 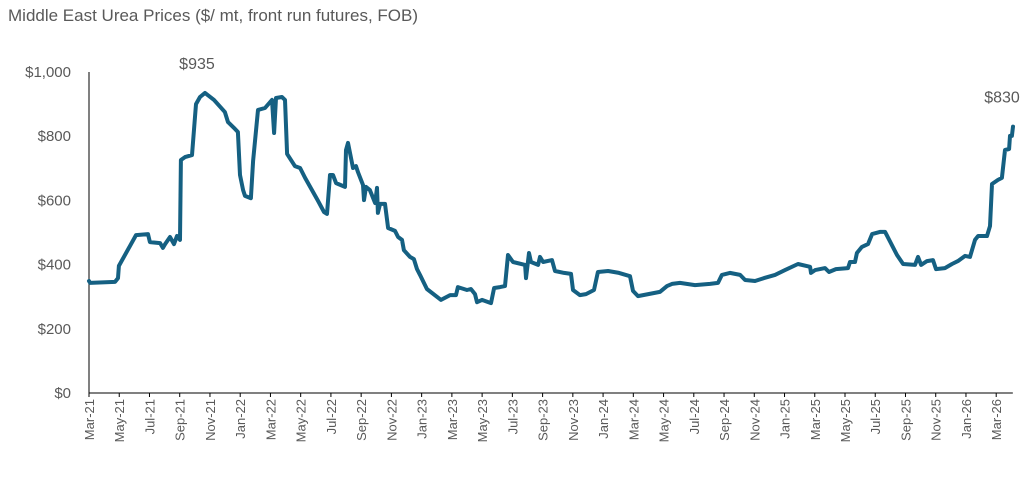 I want to click on x-tick-label: Nov-22, so click(x=391, y=420).